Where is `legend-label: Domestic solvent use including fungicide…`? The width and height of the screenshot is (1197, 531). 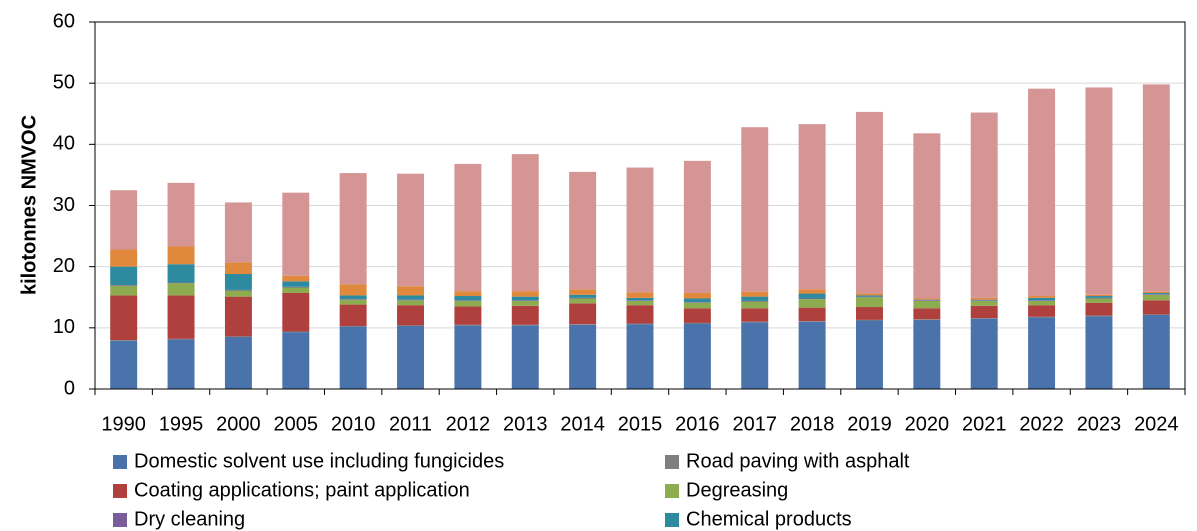 legend-label: Domestic solvent use including fungicide… is located at coordinates (319, 461).